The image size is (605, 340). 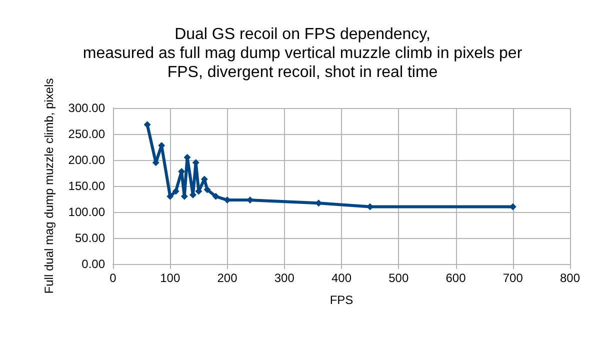 What do you see at coordinates (87, 134) in the screenshot?
I see `y-tick-label: 250.00` at bounding box center [87, 134].